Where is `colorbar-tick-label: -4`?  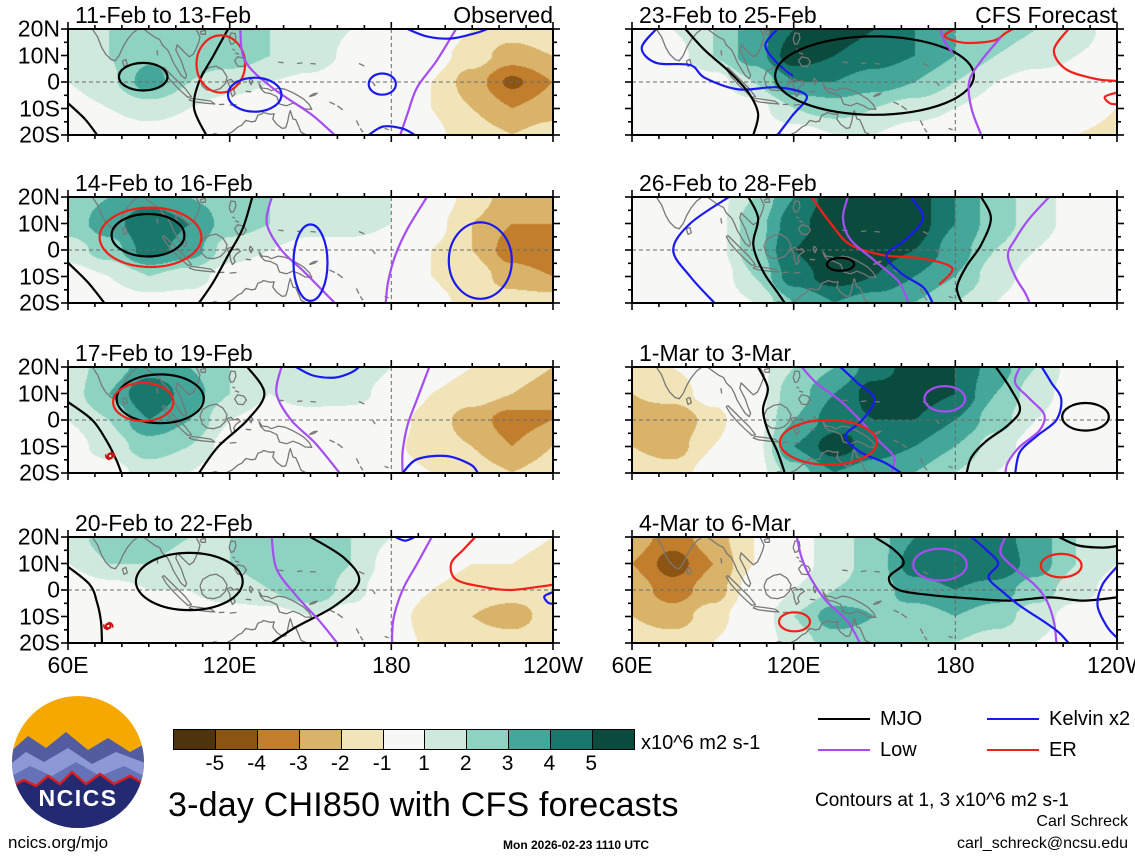 colorbar-tick-label: -4 is located at coordinates (256, 763).